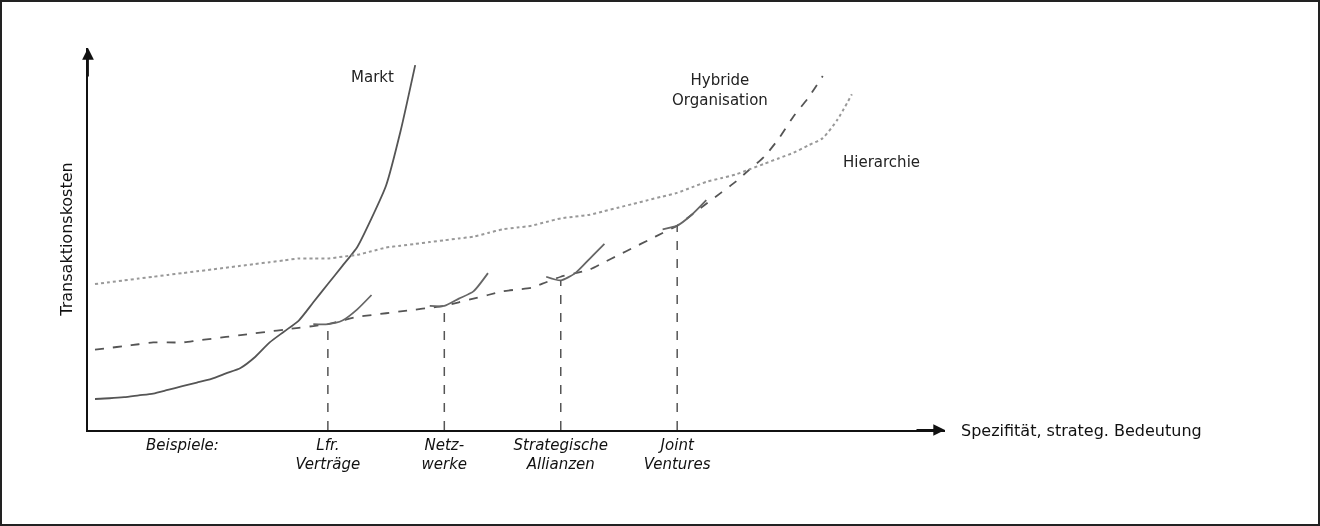  What do you see at coordinates (66, 239) in the screenshot?
I see `y-axis-title: Transaktionskosten` at bounding box center [66, 239].